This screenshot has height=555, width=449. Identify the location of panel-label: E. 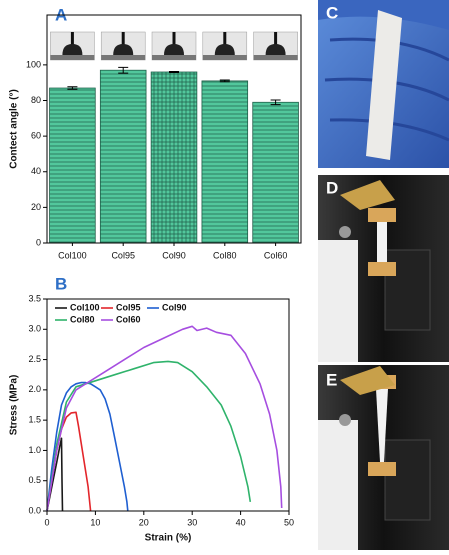
(331, 379).